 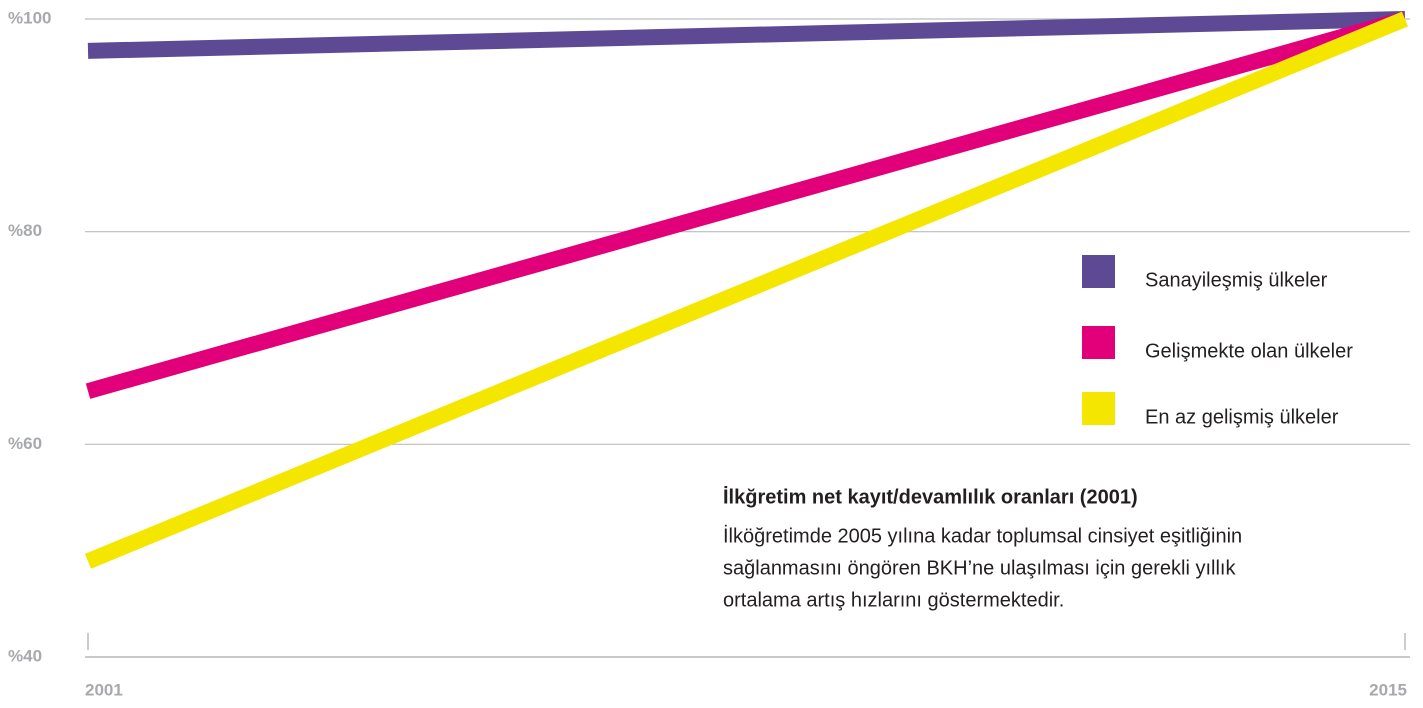 What do you see at coordinates (25, 230) in the screenshot?
I see `y-tick-label: %80` at bounding box center [25, 230].